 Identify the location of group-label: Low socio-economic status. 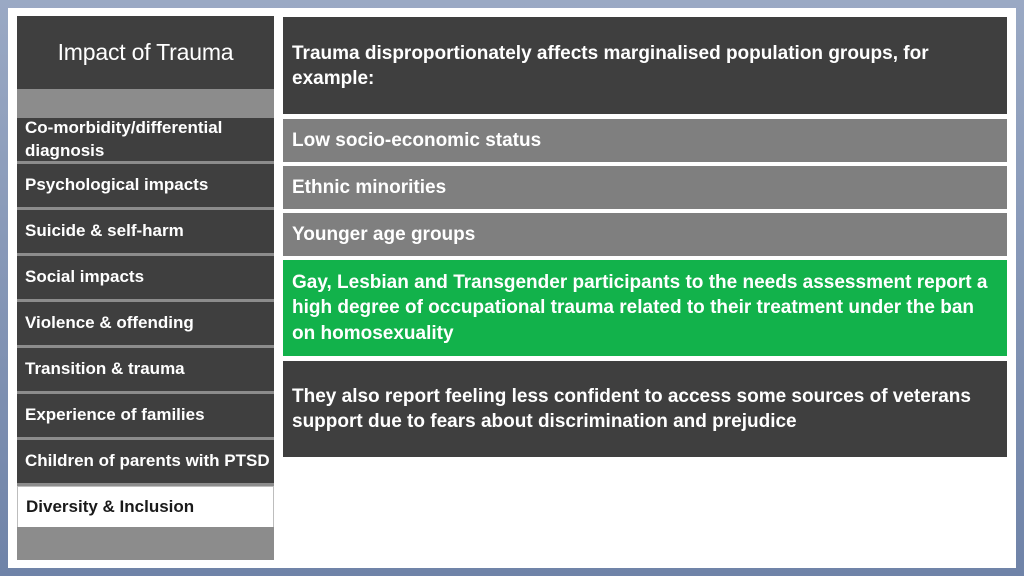
(417, 140).